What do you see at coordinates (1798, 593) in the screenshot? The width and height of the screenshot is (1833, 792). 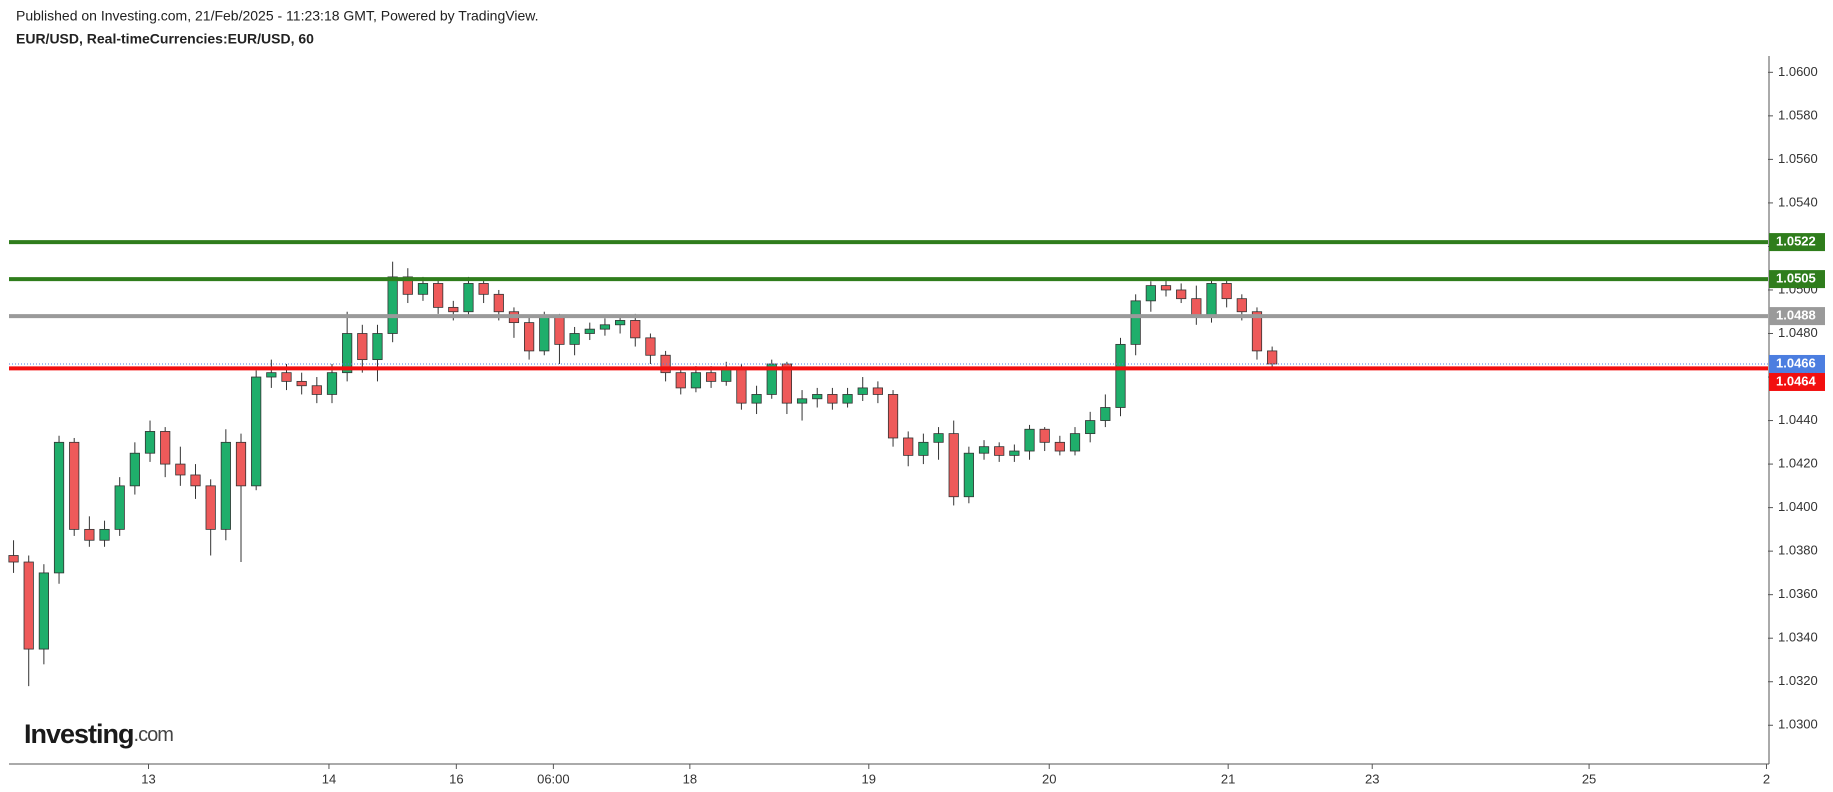 I see `y-tick-label: 1.0360` at bounding box center [1798, 593].